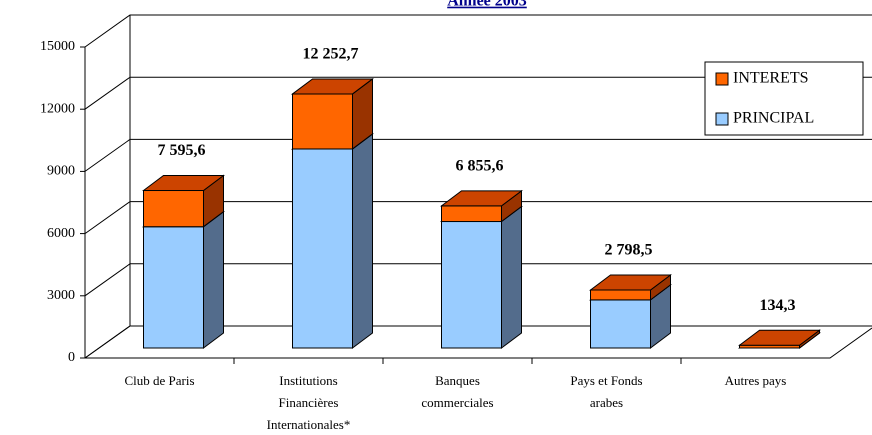 The image size is (872, 435). Describe the element at coordinates (487, 5) in the screenshot. I see `chart-title: Année 2003` at that location.